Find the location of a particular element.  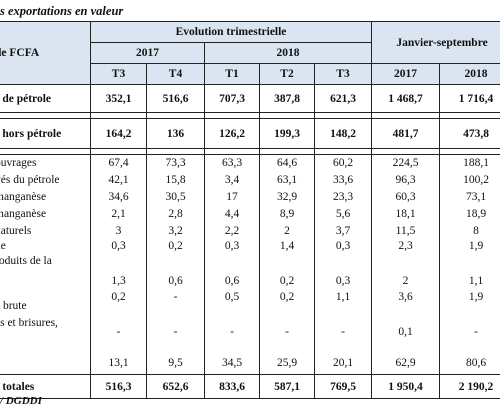

row-label: s hors pétrole is located at coordinates (45, 133).